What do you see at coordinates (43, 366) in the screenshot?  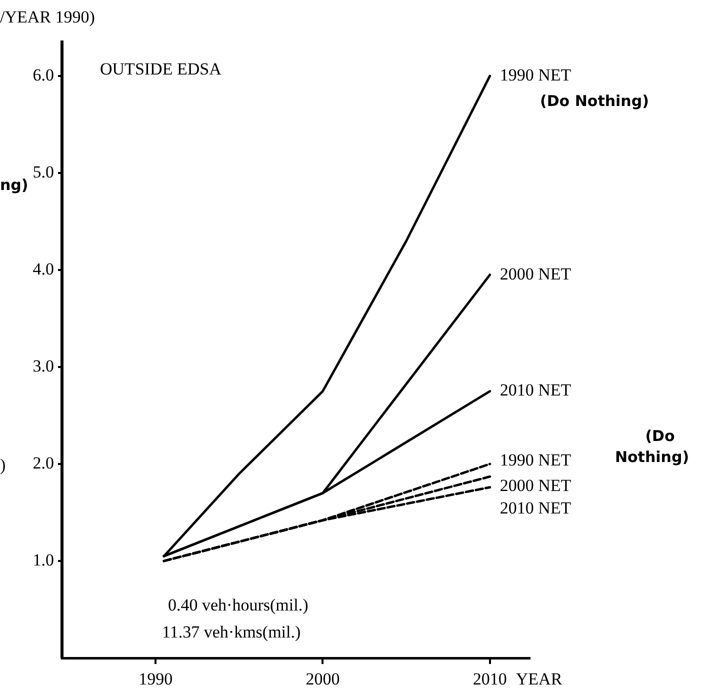 I see `y-tick-label: 3.0` at bounding box center [43, 366].